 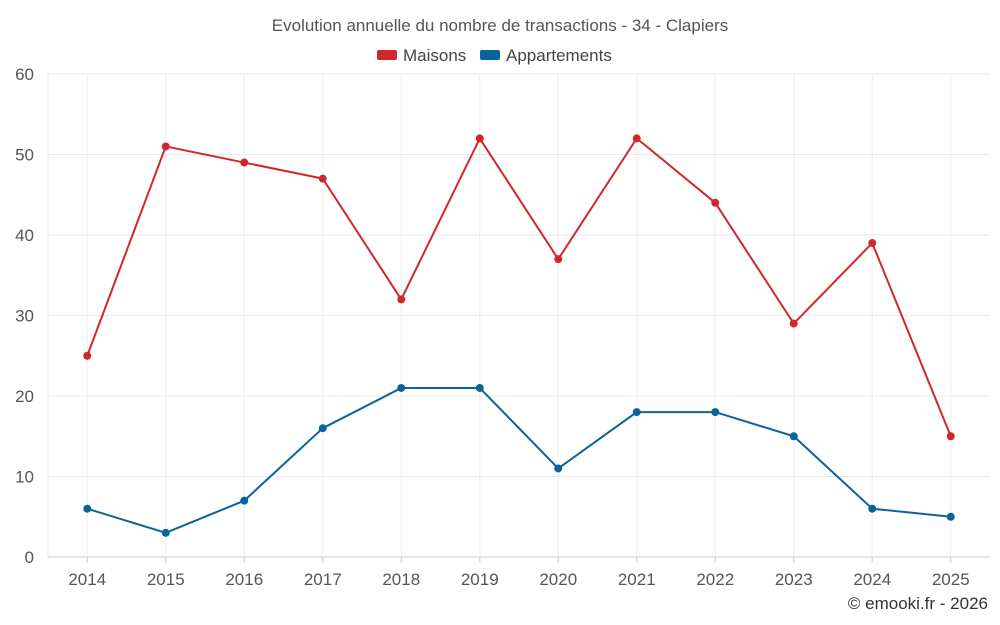 What do you see at coordinates (918, 603) in the screenshot?
I see `credit-text: © emooki.fr - 2026` at bounding box center [918, 603].